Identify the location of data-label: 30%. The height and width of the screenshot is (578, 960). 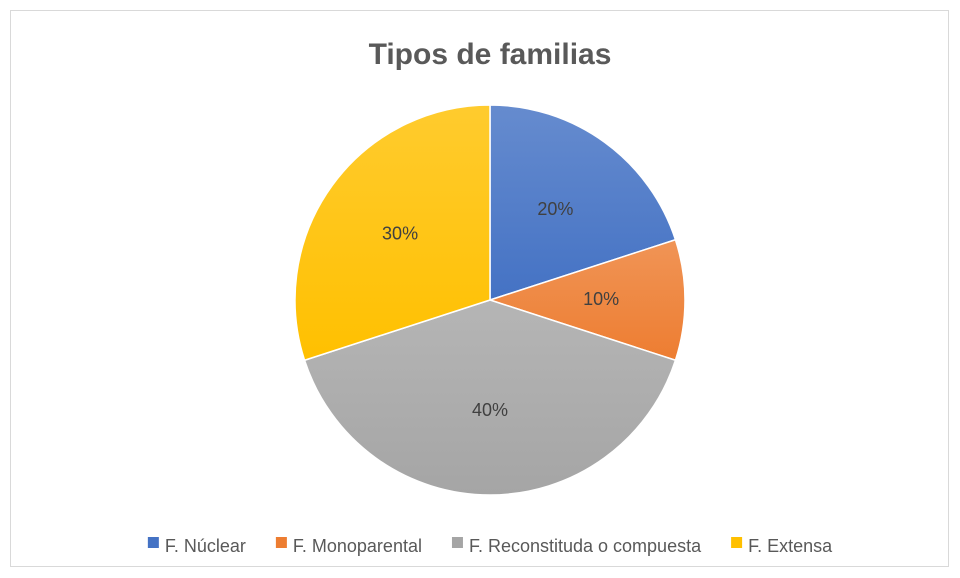
(400, 233).